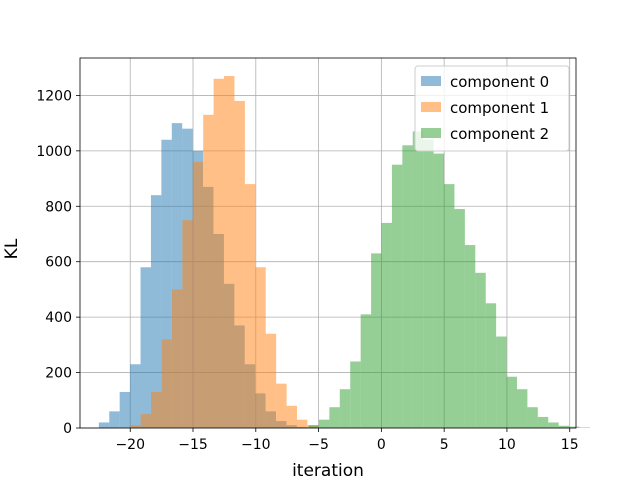 The width and height of the screenshot is (640, 480). I want to click on x-axis-label: iteration, so click(328, 470).